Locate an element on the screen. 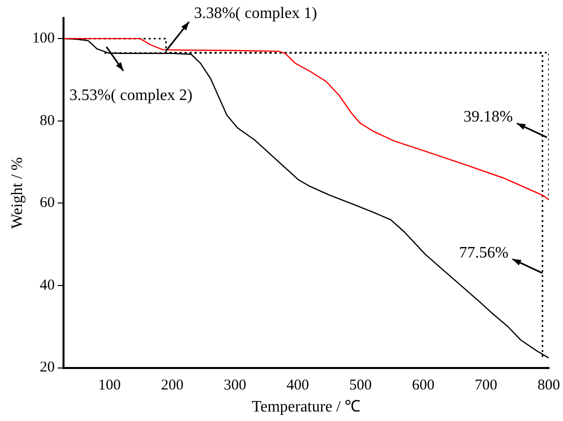  x-tick-label: 400 is located at coordinates (298, 386).